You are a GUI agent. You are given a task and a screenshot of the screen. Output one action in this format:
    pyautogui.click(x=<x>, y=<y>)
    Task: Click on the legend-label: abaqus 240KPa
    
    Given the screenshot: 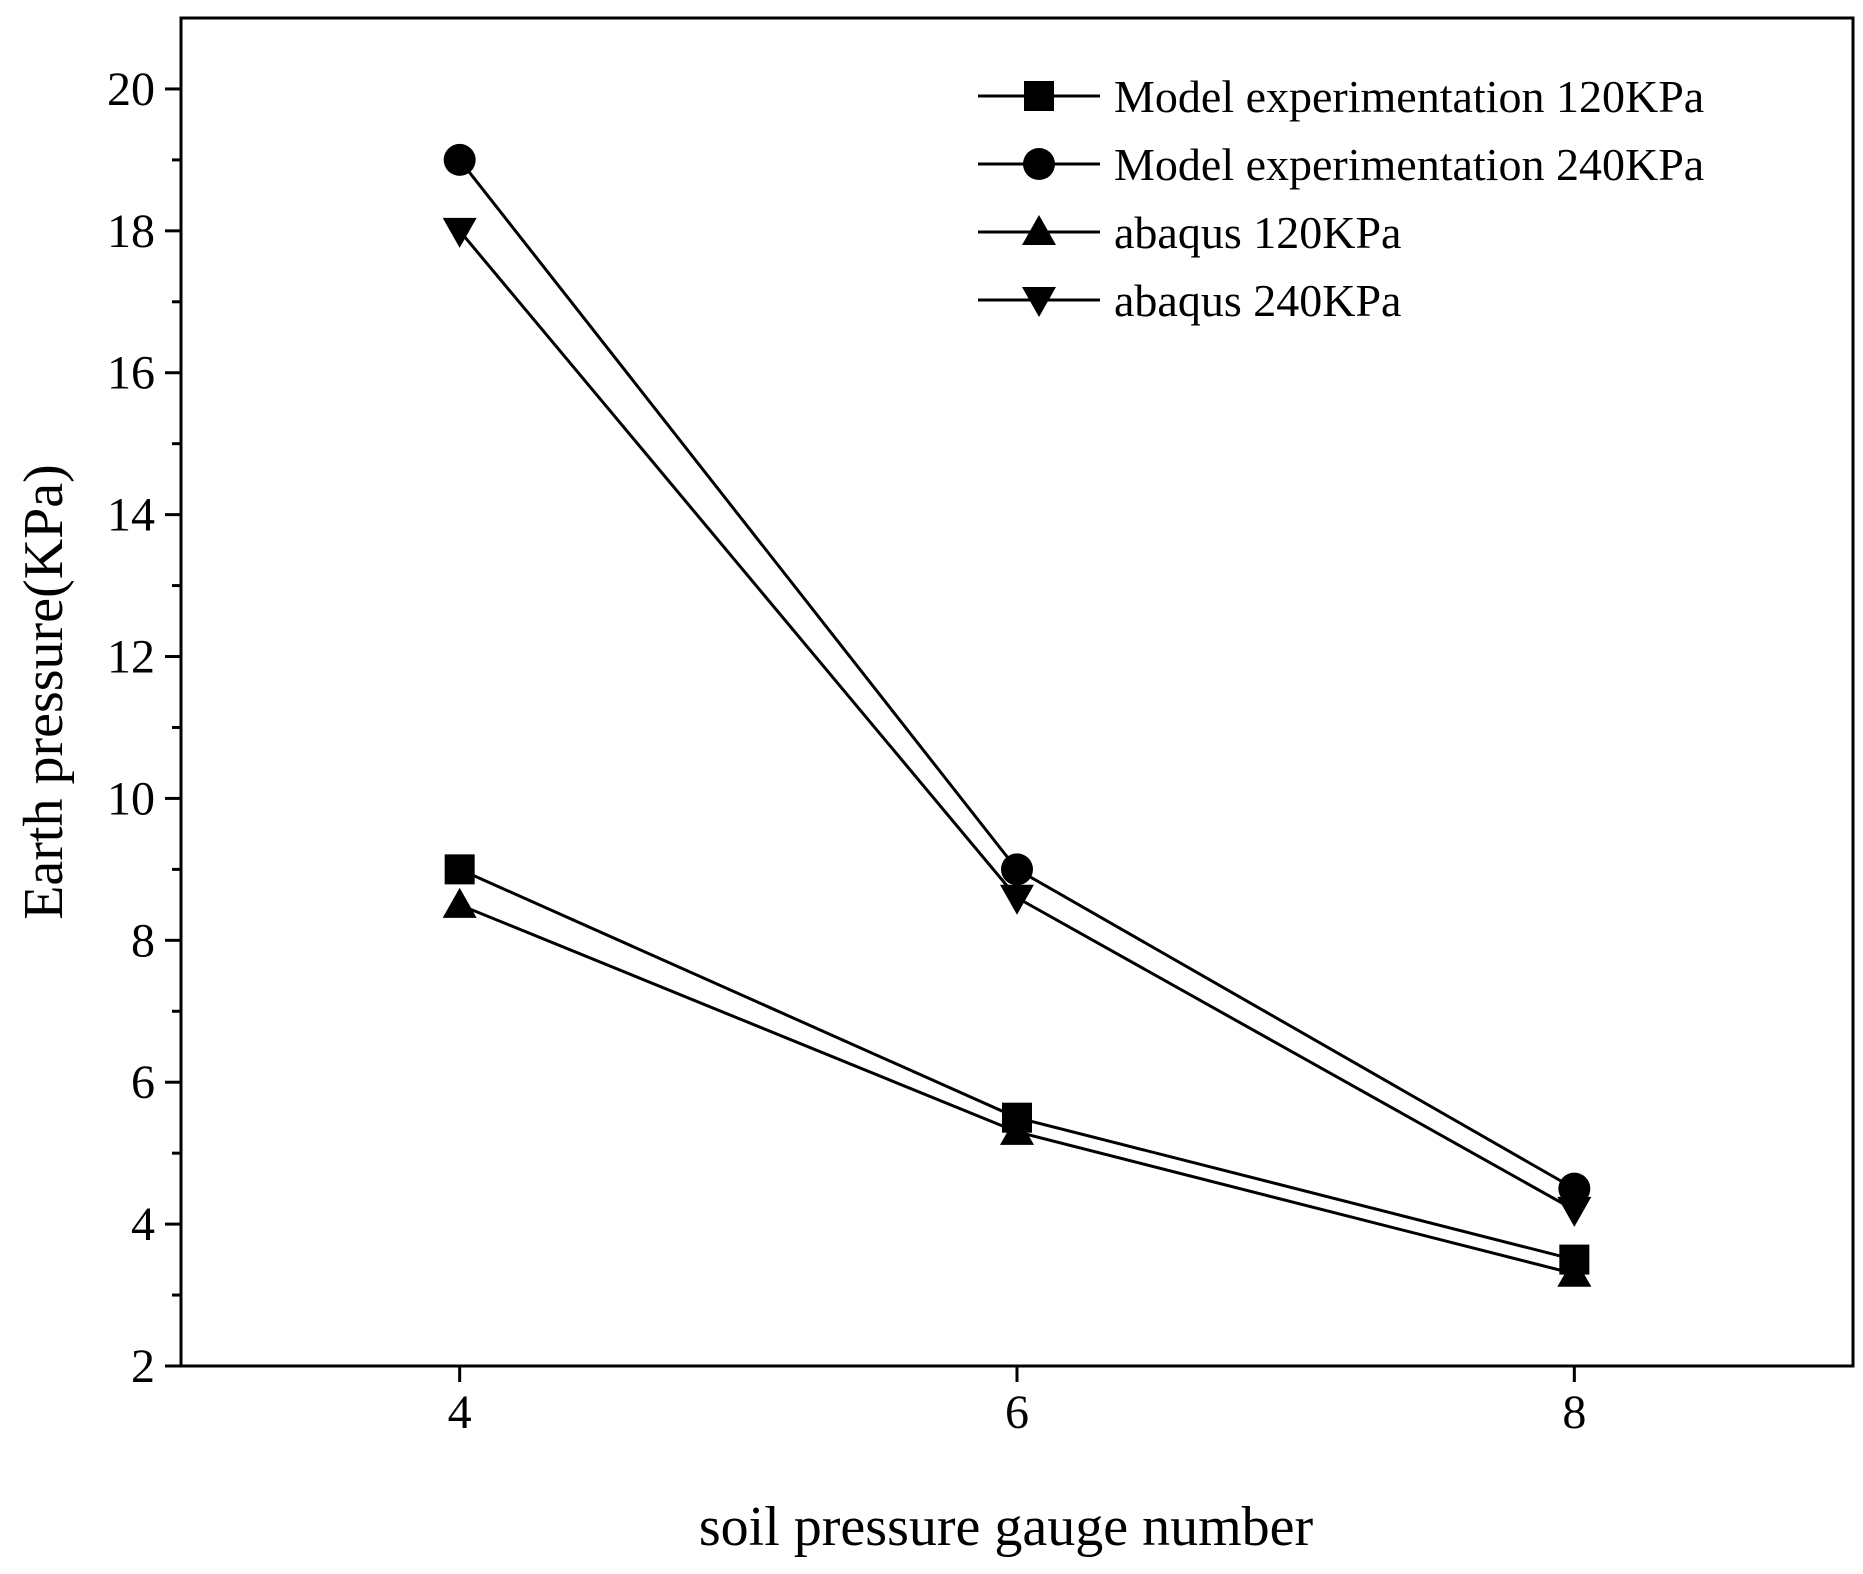 What is the action you would take?
    pyautogui.click(x=1257, y=300)
    